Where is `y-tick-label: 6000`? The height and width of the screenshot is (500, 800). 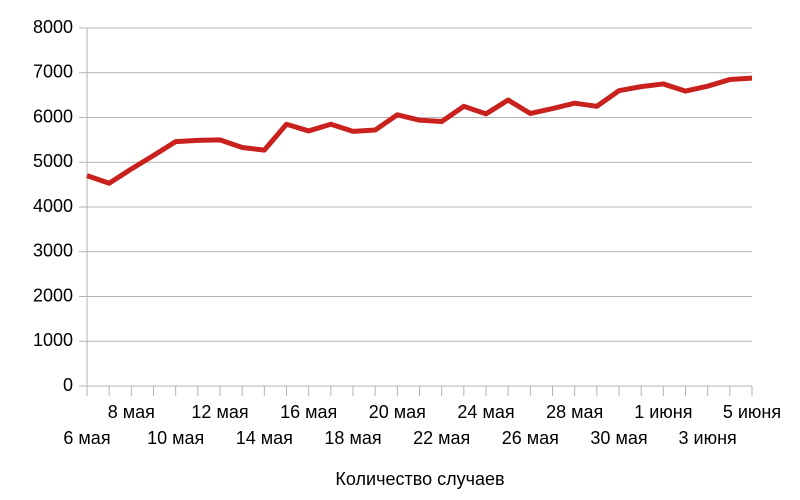
y-tick-label: 6000 is located at coordinates (53, 116).